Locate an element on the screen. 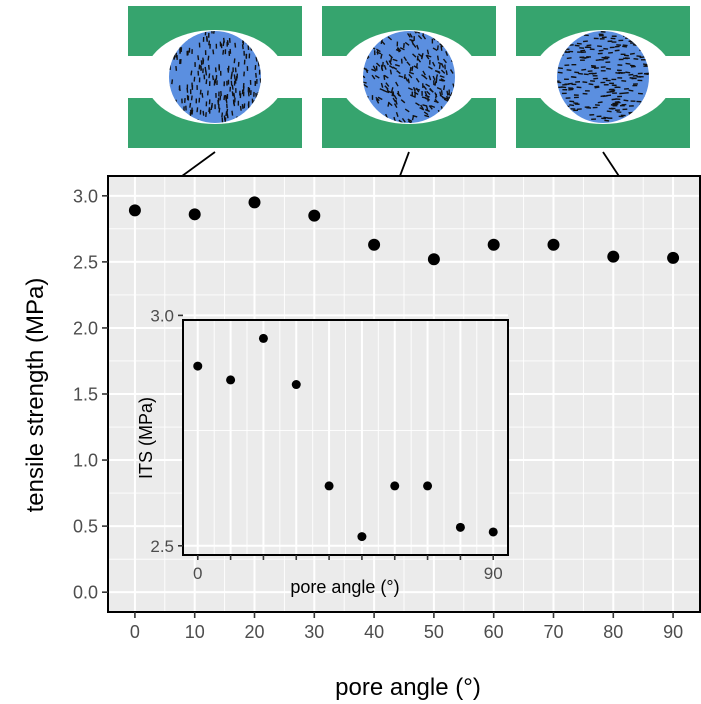  x-tick-label: 10 is located at coordinates (195, 632).